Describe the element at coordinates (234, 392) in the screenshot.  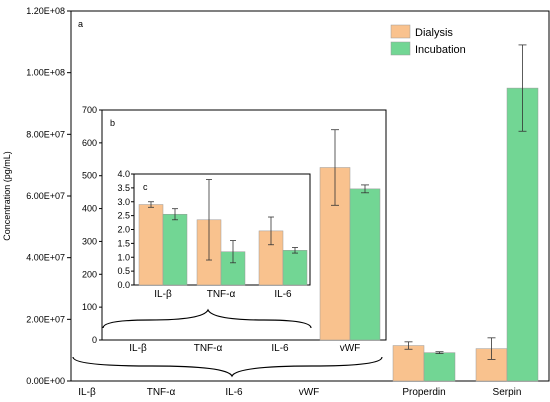
I see `panel-a-category-label: IL-6` at that location.